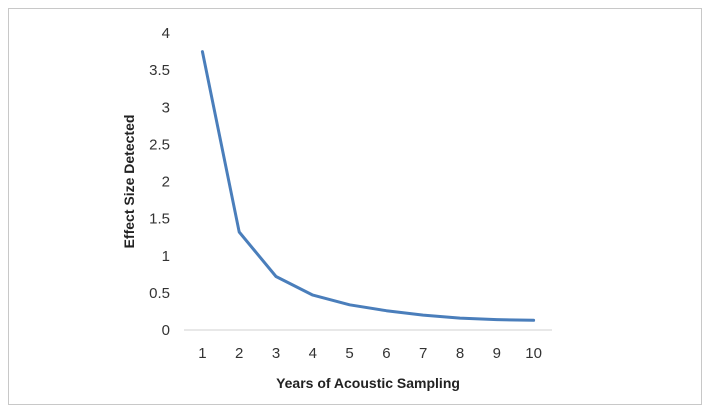  What do you see at coordinates (460, 353) in the screenshot?
I see `x-tick-label: 8` at bounding box center [460, 353].